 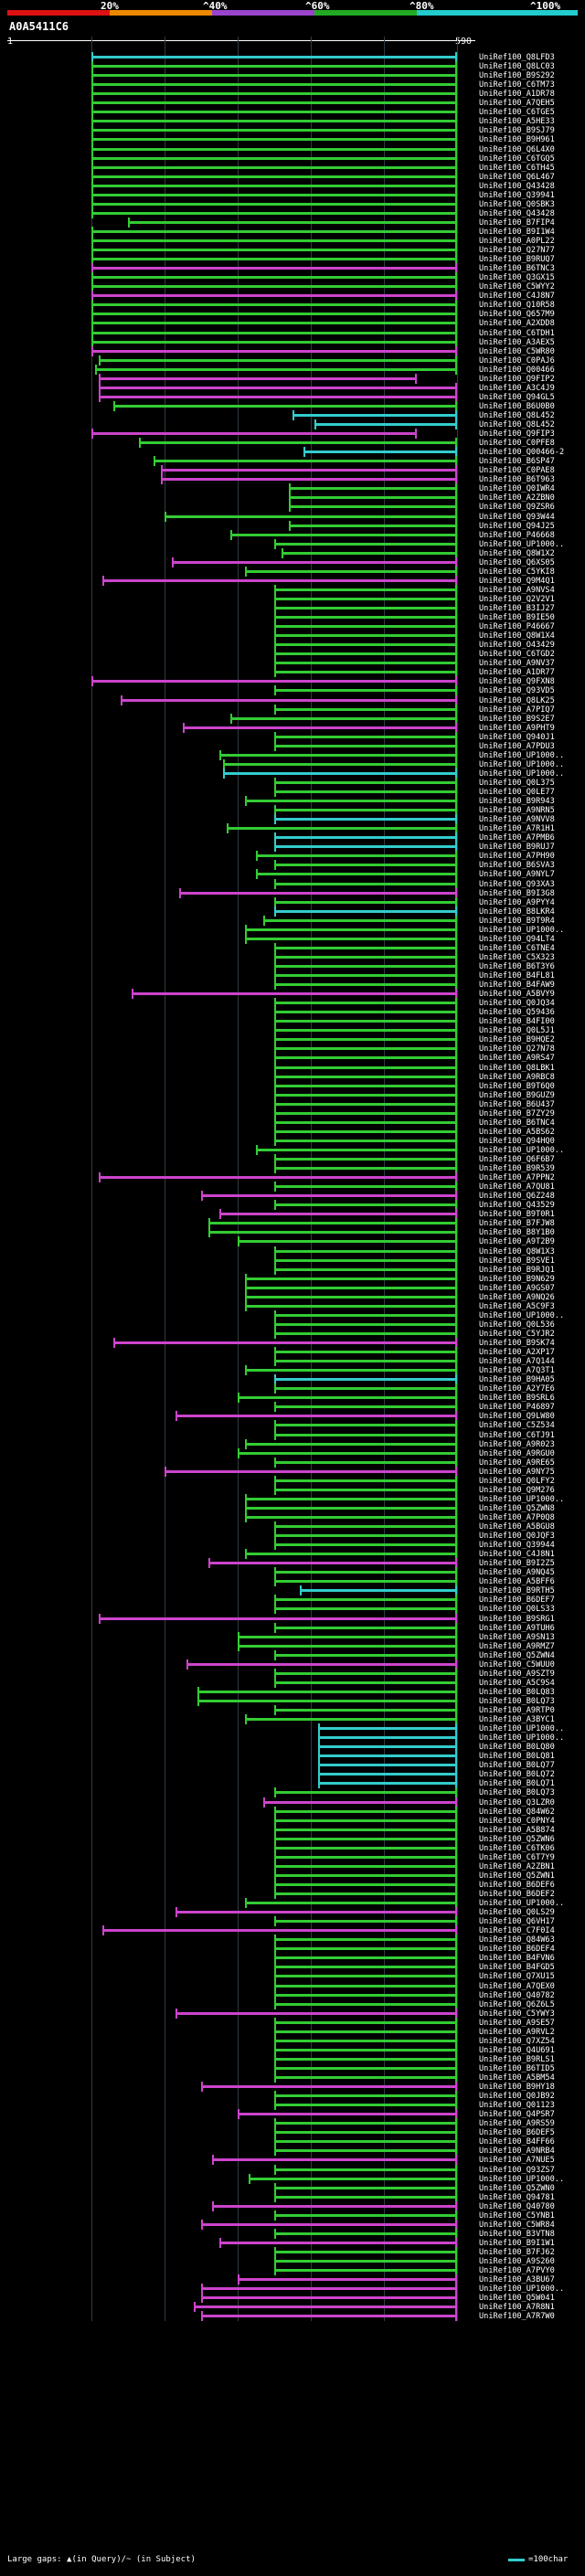 What do you see at coordinates (517, 1306) in the screenshot?
I see `hit-label: UniRef100_A5C9F3` at bounding box center [517, 1306].